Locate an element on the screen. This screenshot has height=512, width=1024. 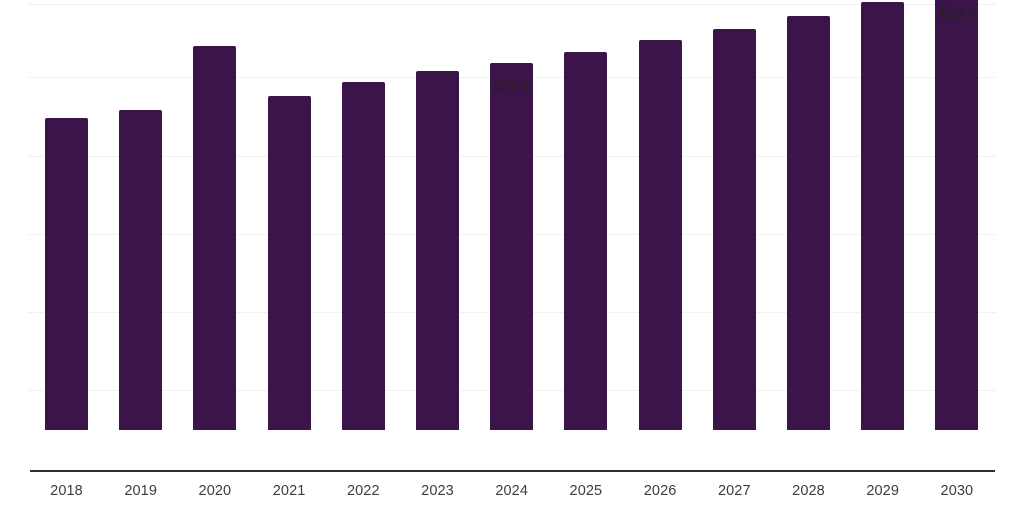
bar-2023 is located at coordinates (437, 250).